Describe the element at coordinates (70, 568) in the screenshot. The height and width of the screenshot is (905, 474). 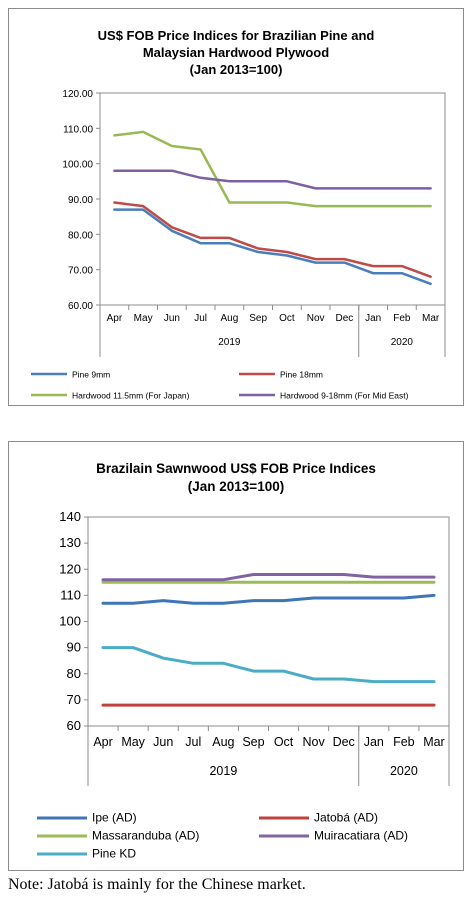
I see `y-tick-label: 120` at that location.